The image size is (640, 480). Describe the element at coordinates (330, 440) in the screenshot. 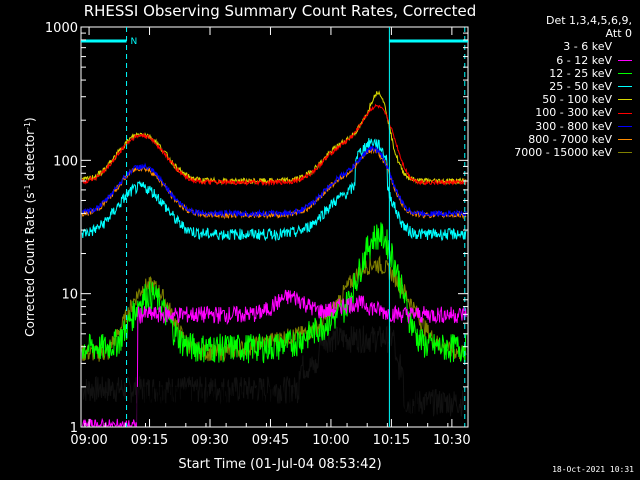

I see `x-tick-label-4: 10:00` at that location.